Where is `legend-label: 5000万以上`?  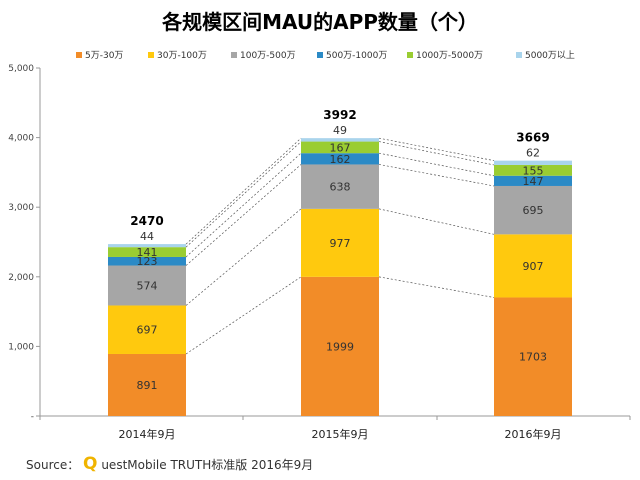
legend-label: 5000万以上 is located at coordinates (550, 55).